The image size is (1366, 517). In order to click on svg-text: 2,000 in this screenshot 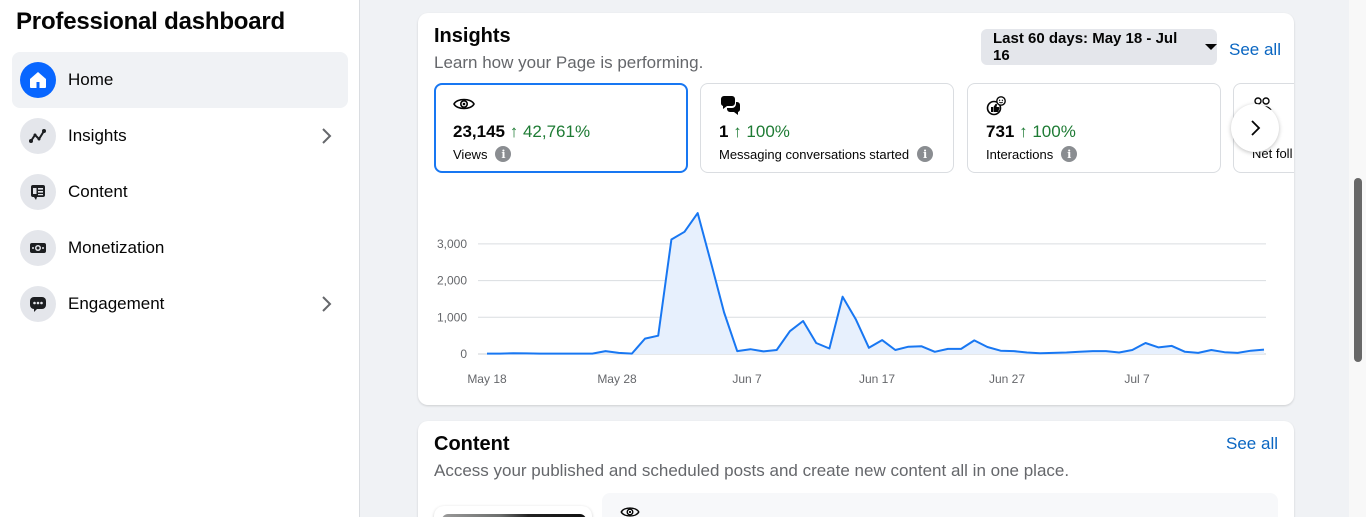, I will do `click(452, 281)`.